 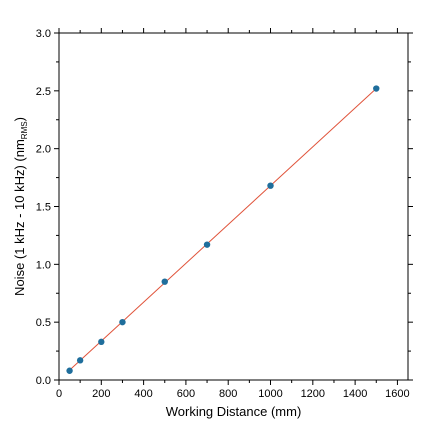 I want to click on y-tick-label: 0.0, so click(x=43, y=381).